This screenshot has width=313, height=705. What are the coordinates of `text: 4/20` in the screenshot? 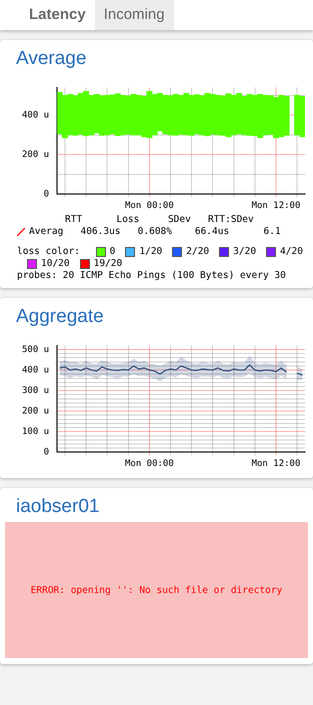 It's located at (291, 252).